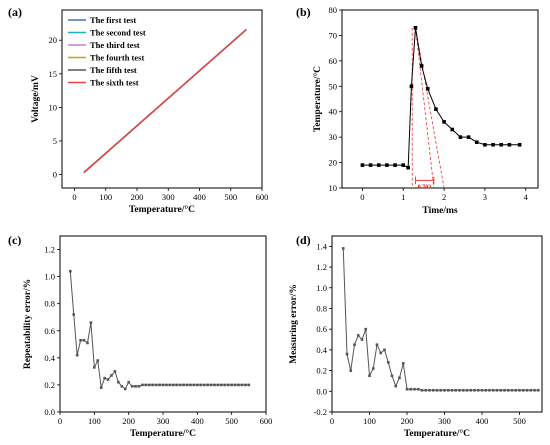 The width and height of the screenshot is (550, 445). What do you see at coordinates (53, 107) in the screenshot?
I see `y-tick-label: 10` at bounding box center [53, 107].